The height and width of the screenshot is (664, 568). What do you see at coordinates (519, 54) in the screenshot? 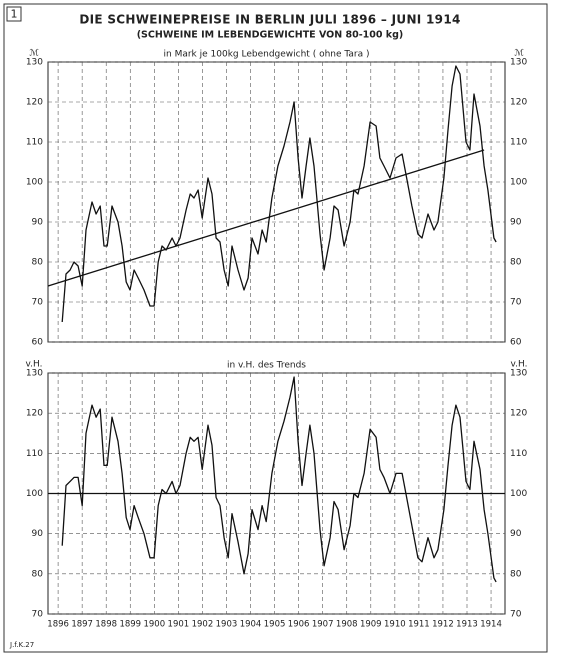
I see `y-unit-right: ℳ` at bounding box center [519, 54].